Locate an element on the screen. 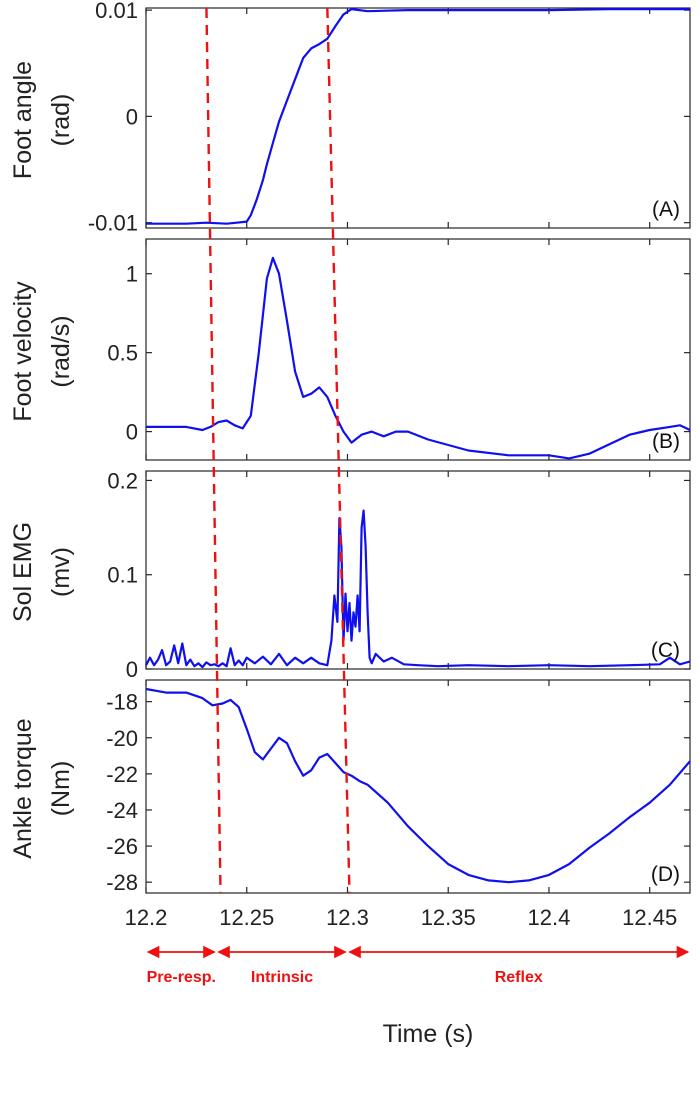 Image resolution: width=700 pixels, height=1107 pixels. axes-frame is located at coordinates (418, 570).